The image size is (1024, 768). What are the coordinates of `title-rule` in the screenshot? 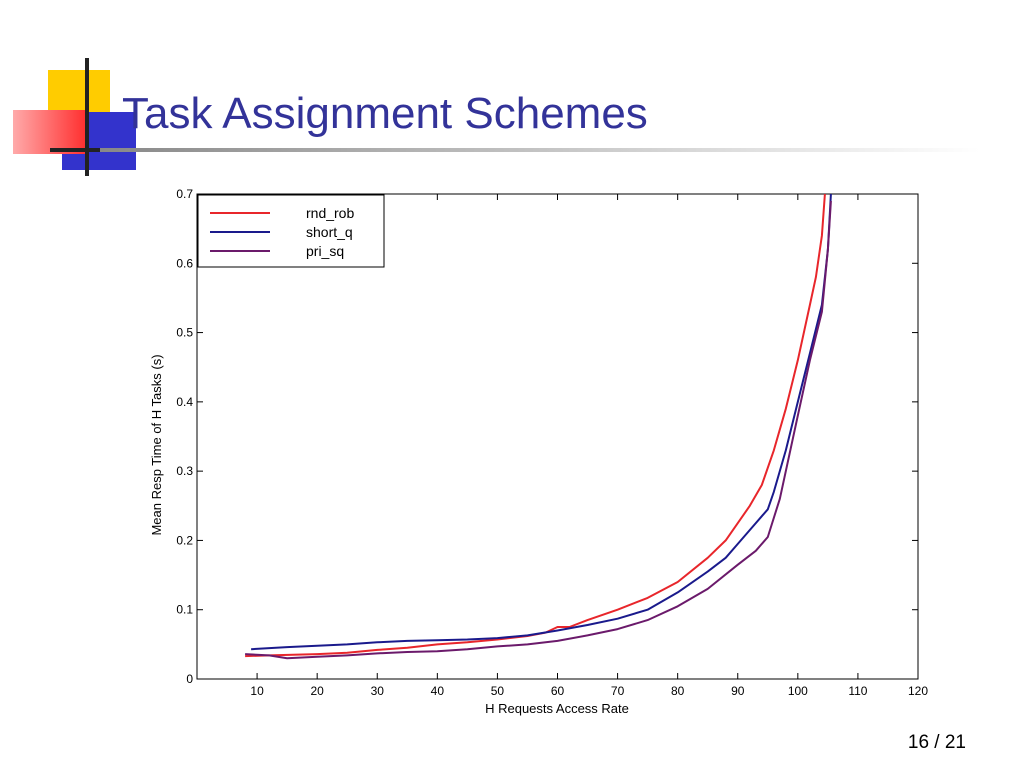 It's located at (540, 150).